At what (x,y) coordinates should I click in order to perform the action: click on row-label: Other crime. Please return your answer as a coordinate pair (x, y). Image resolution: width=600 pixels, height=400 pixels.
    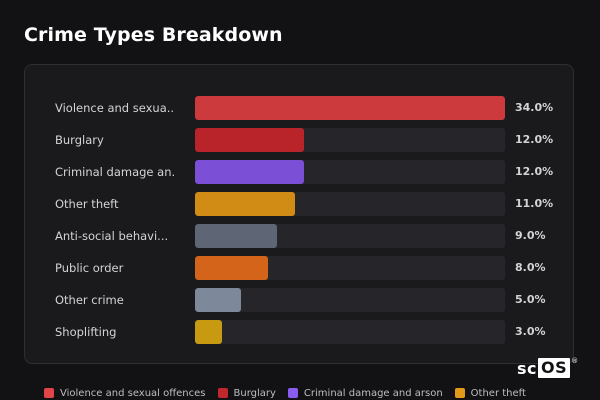
    Looking at the image, I should click on (89, 300).